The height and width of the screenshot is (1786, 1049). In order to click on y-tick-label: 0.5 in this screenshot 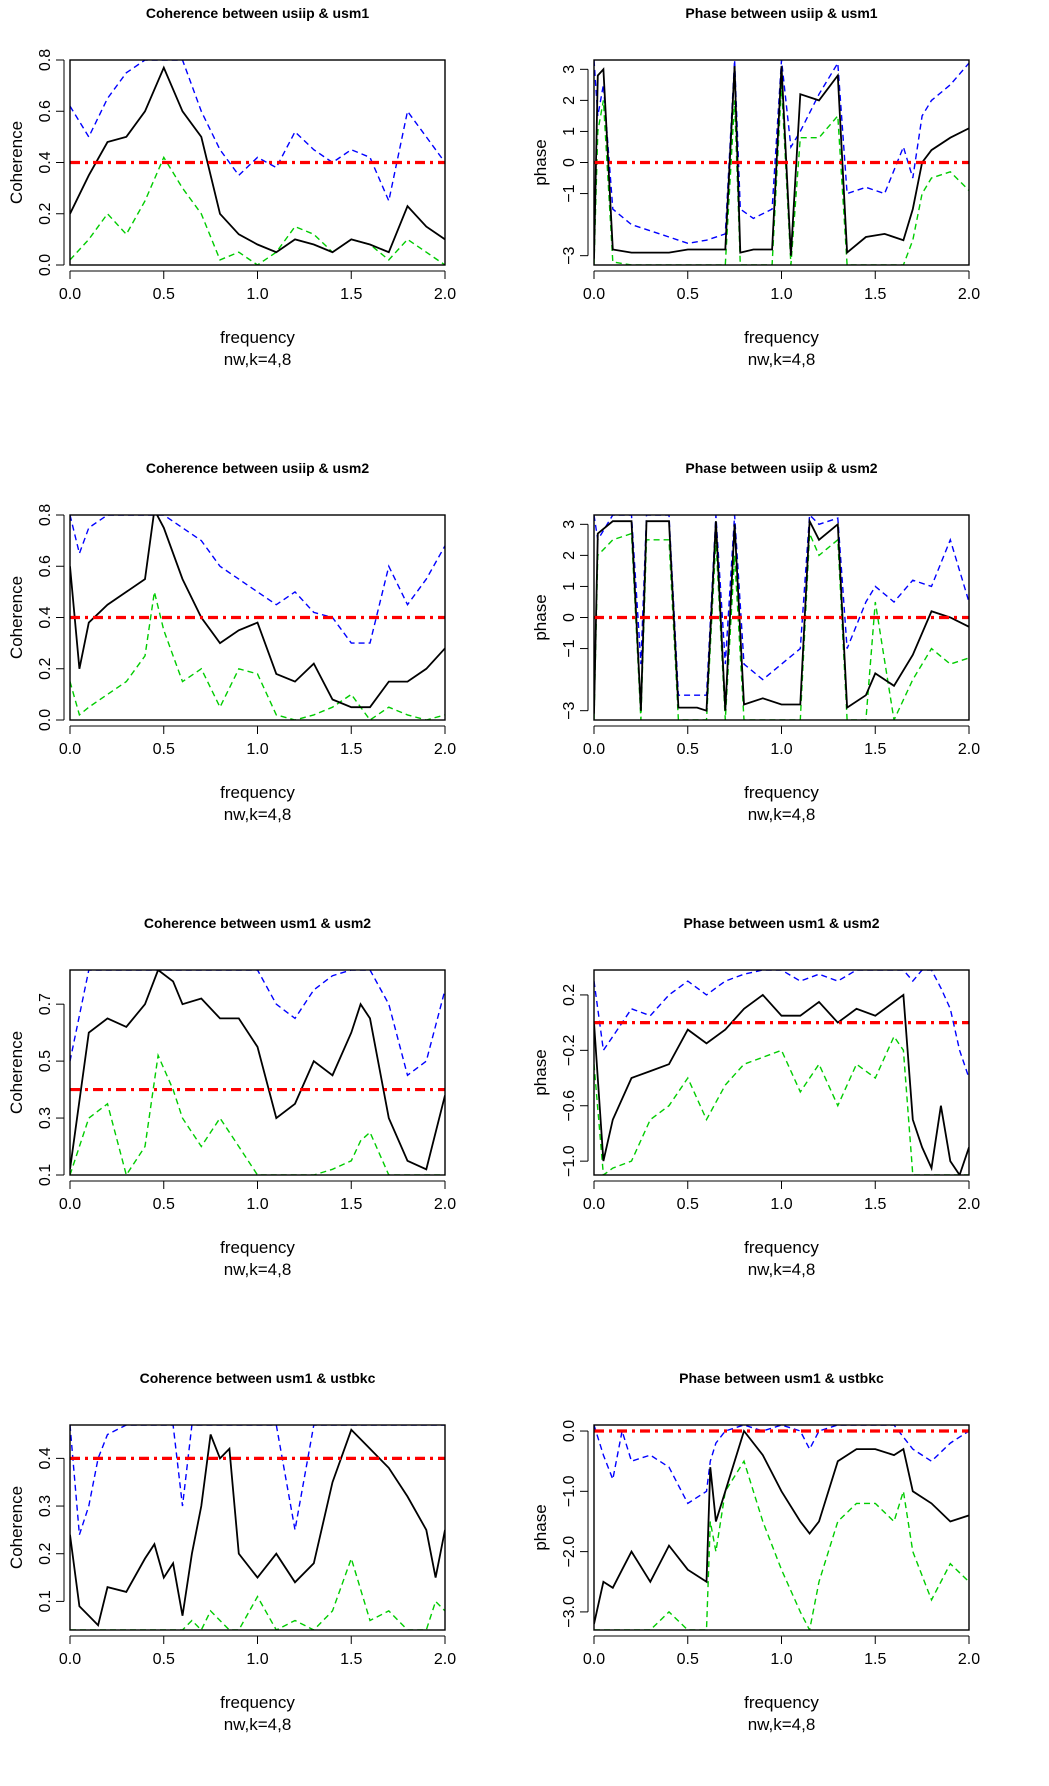, I will do `click(45, 1061)`.